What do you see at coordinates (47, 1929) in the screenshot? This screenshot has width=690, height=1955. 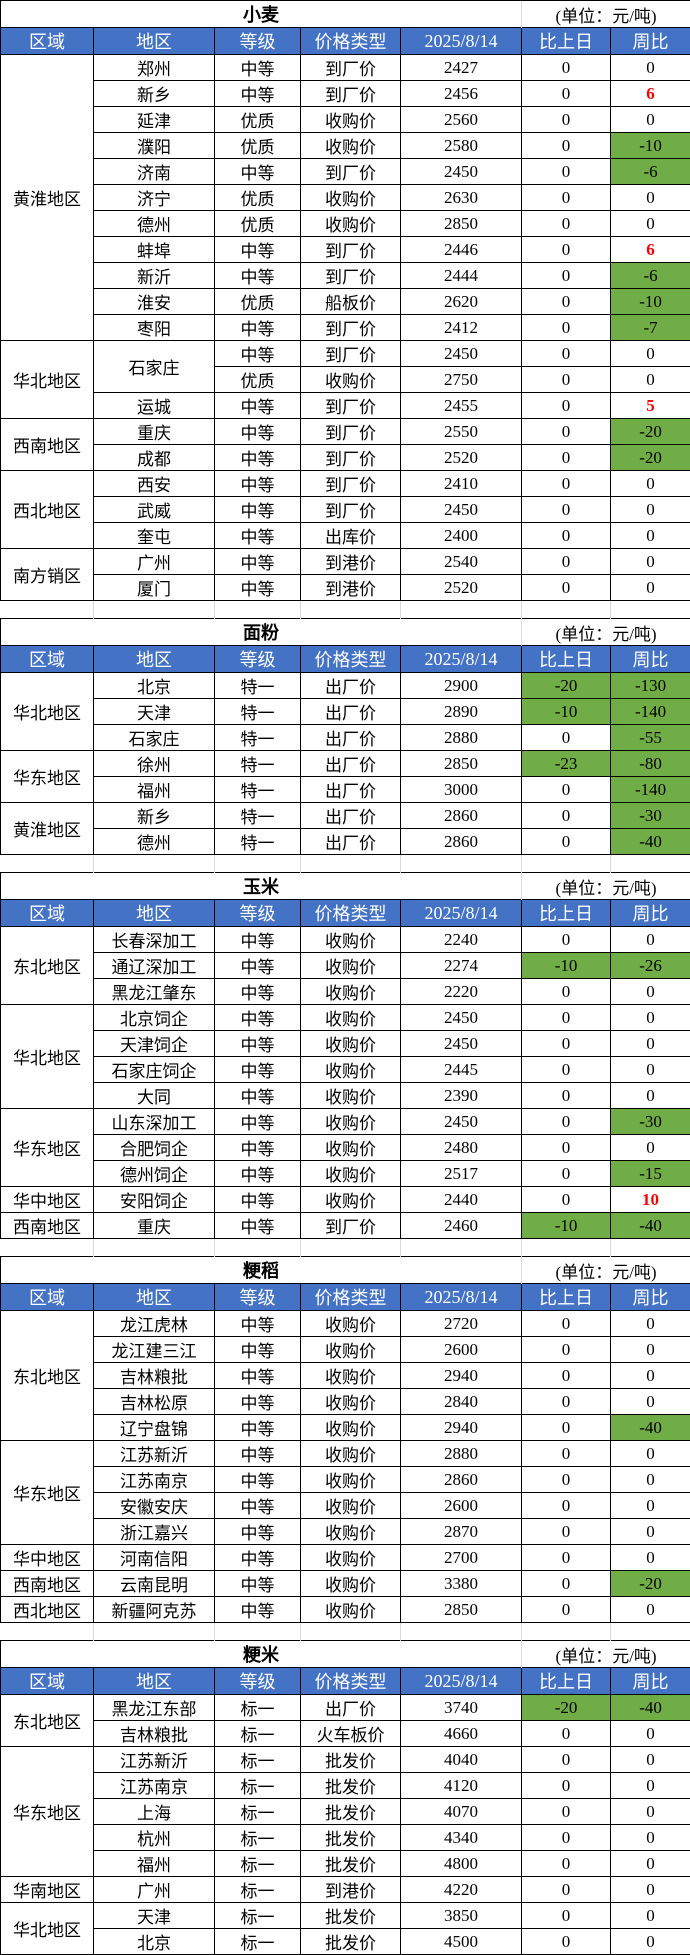 I see `region-cell: 华北地区` at bounding box center [47, 1929].